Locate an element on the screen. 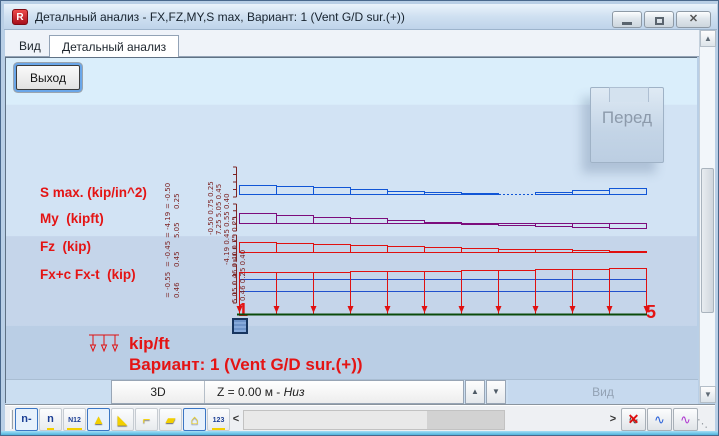 This screenshot has width=719, height=436. toggle-bar-labels-icon: N12 is located at coordinates (74, 421).